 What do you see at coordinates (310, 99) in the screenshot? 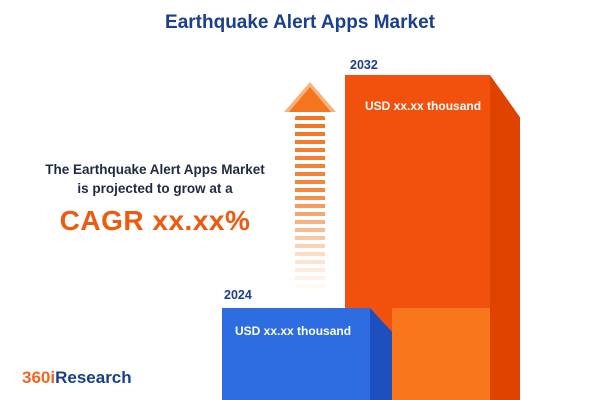
I see `arrow-head` at bounding box center [310, 99].